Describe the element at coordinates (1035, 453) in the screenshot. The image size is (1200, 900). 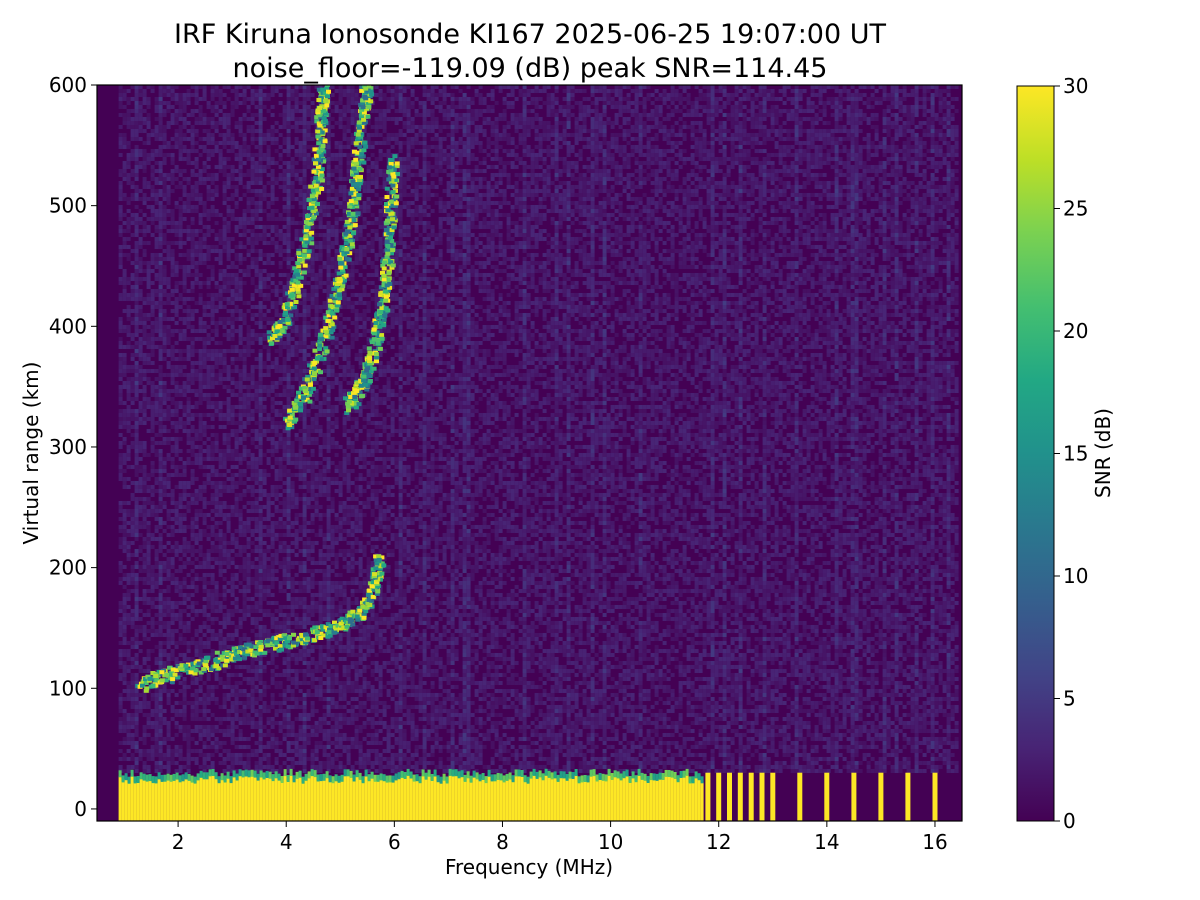
I see `colorbar` at that location.